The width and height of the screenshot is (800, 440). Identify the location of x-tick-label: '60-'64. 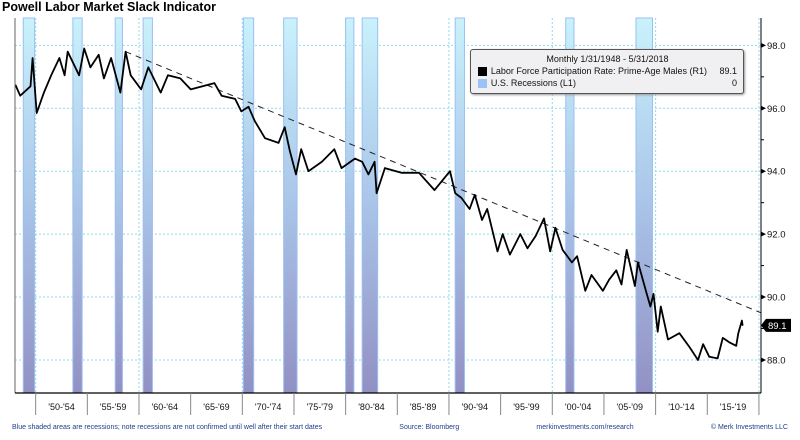
(165, 407).